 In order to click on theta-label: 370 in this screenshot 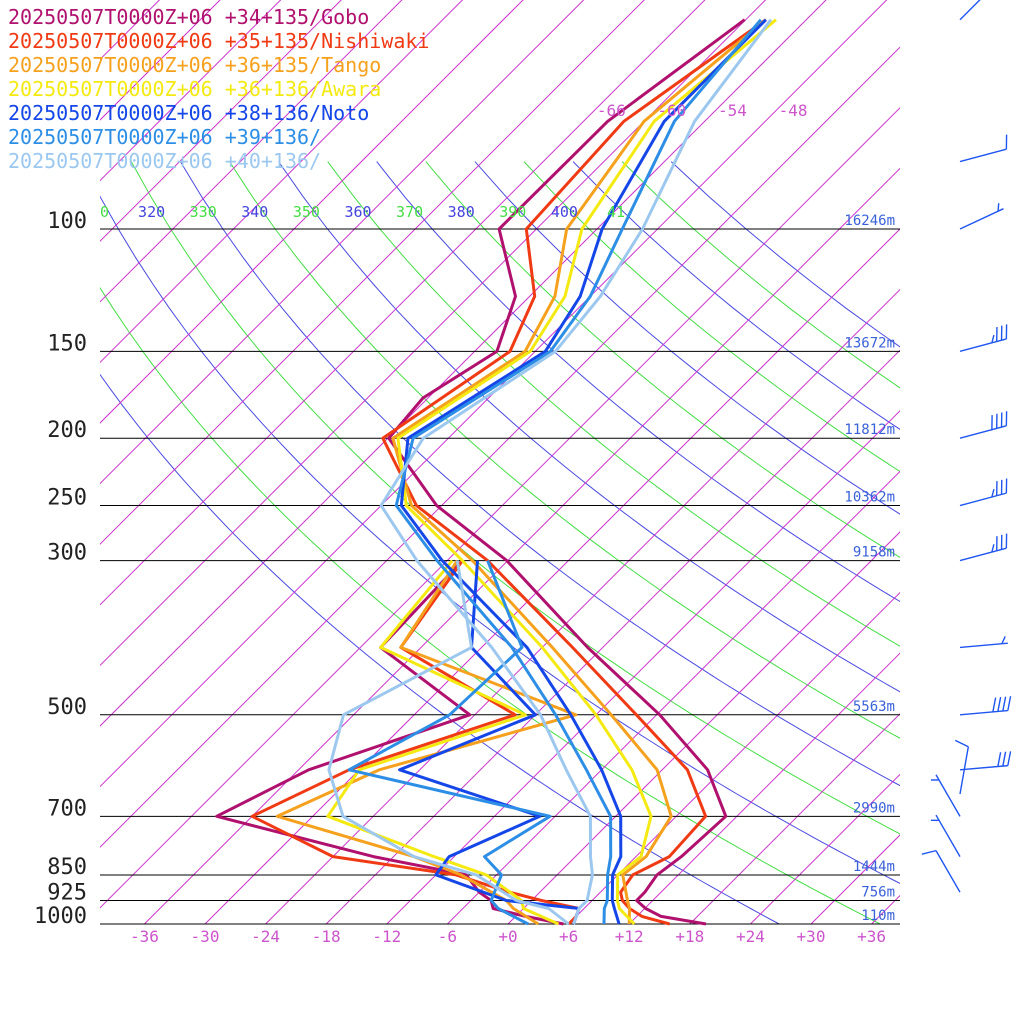, I will do `click(409, 212)`.